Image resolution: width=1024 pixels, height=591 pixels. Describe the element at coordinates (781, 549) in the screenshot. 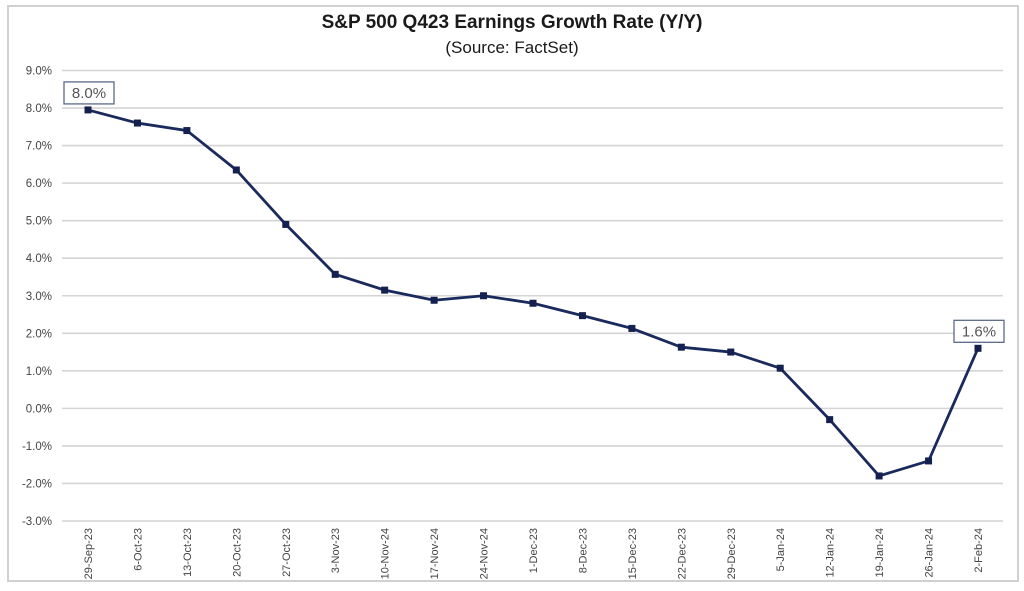

I see `x-tick-label: 5-Jan-24` at that location.